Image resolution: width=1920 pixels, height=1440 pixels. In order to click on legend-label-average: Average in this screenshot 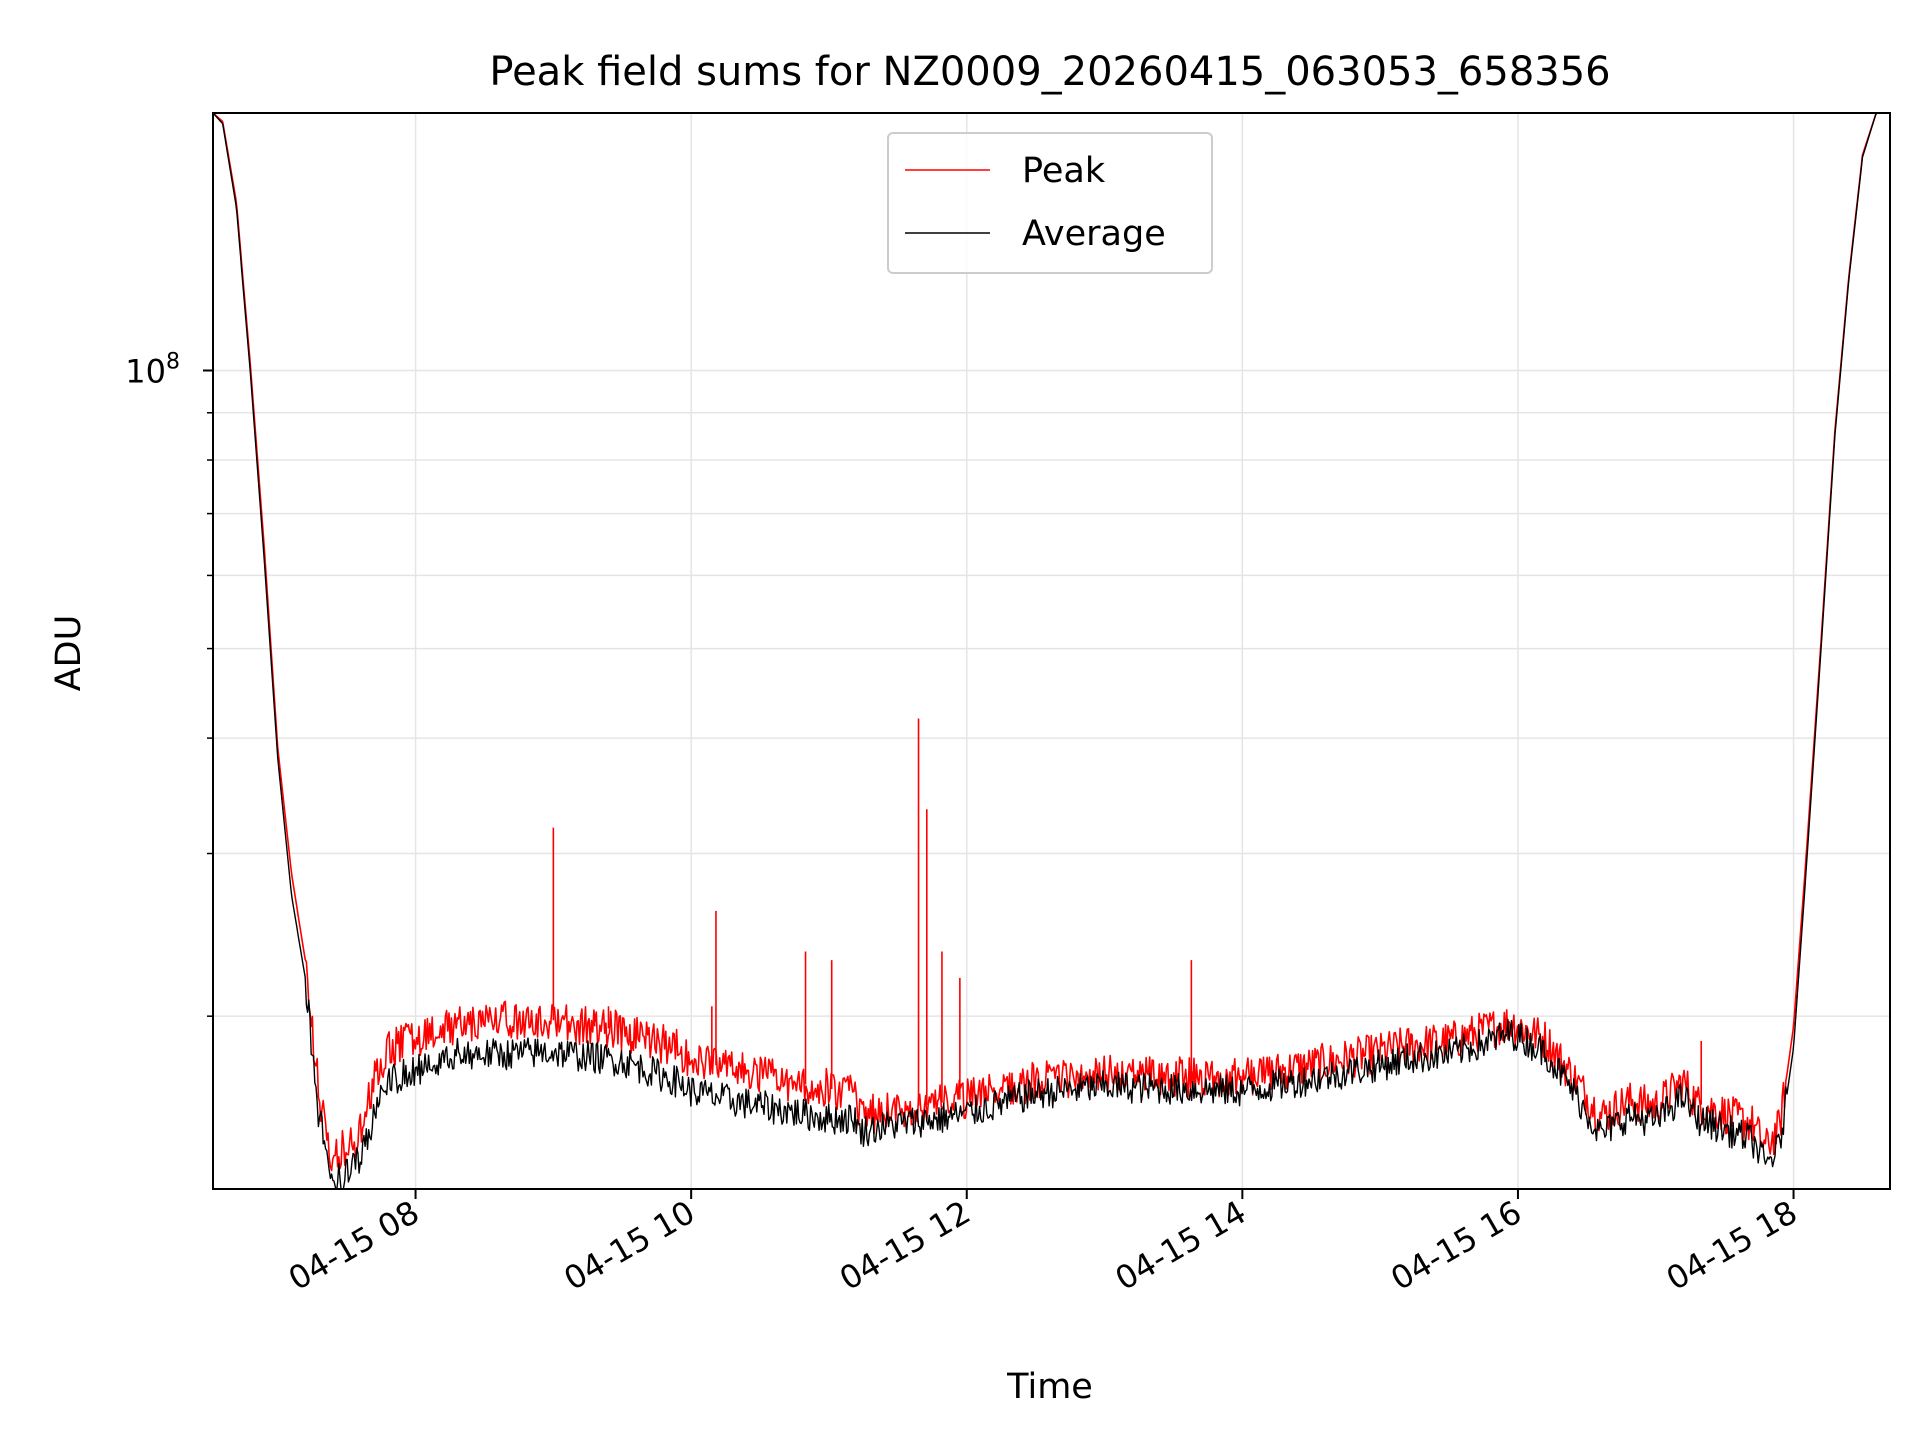, I will do `click(1094, 234)`.